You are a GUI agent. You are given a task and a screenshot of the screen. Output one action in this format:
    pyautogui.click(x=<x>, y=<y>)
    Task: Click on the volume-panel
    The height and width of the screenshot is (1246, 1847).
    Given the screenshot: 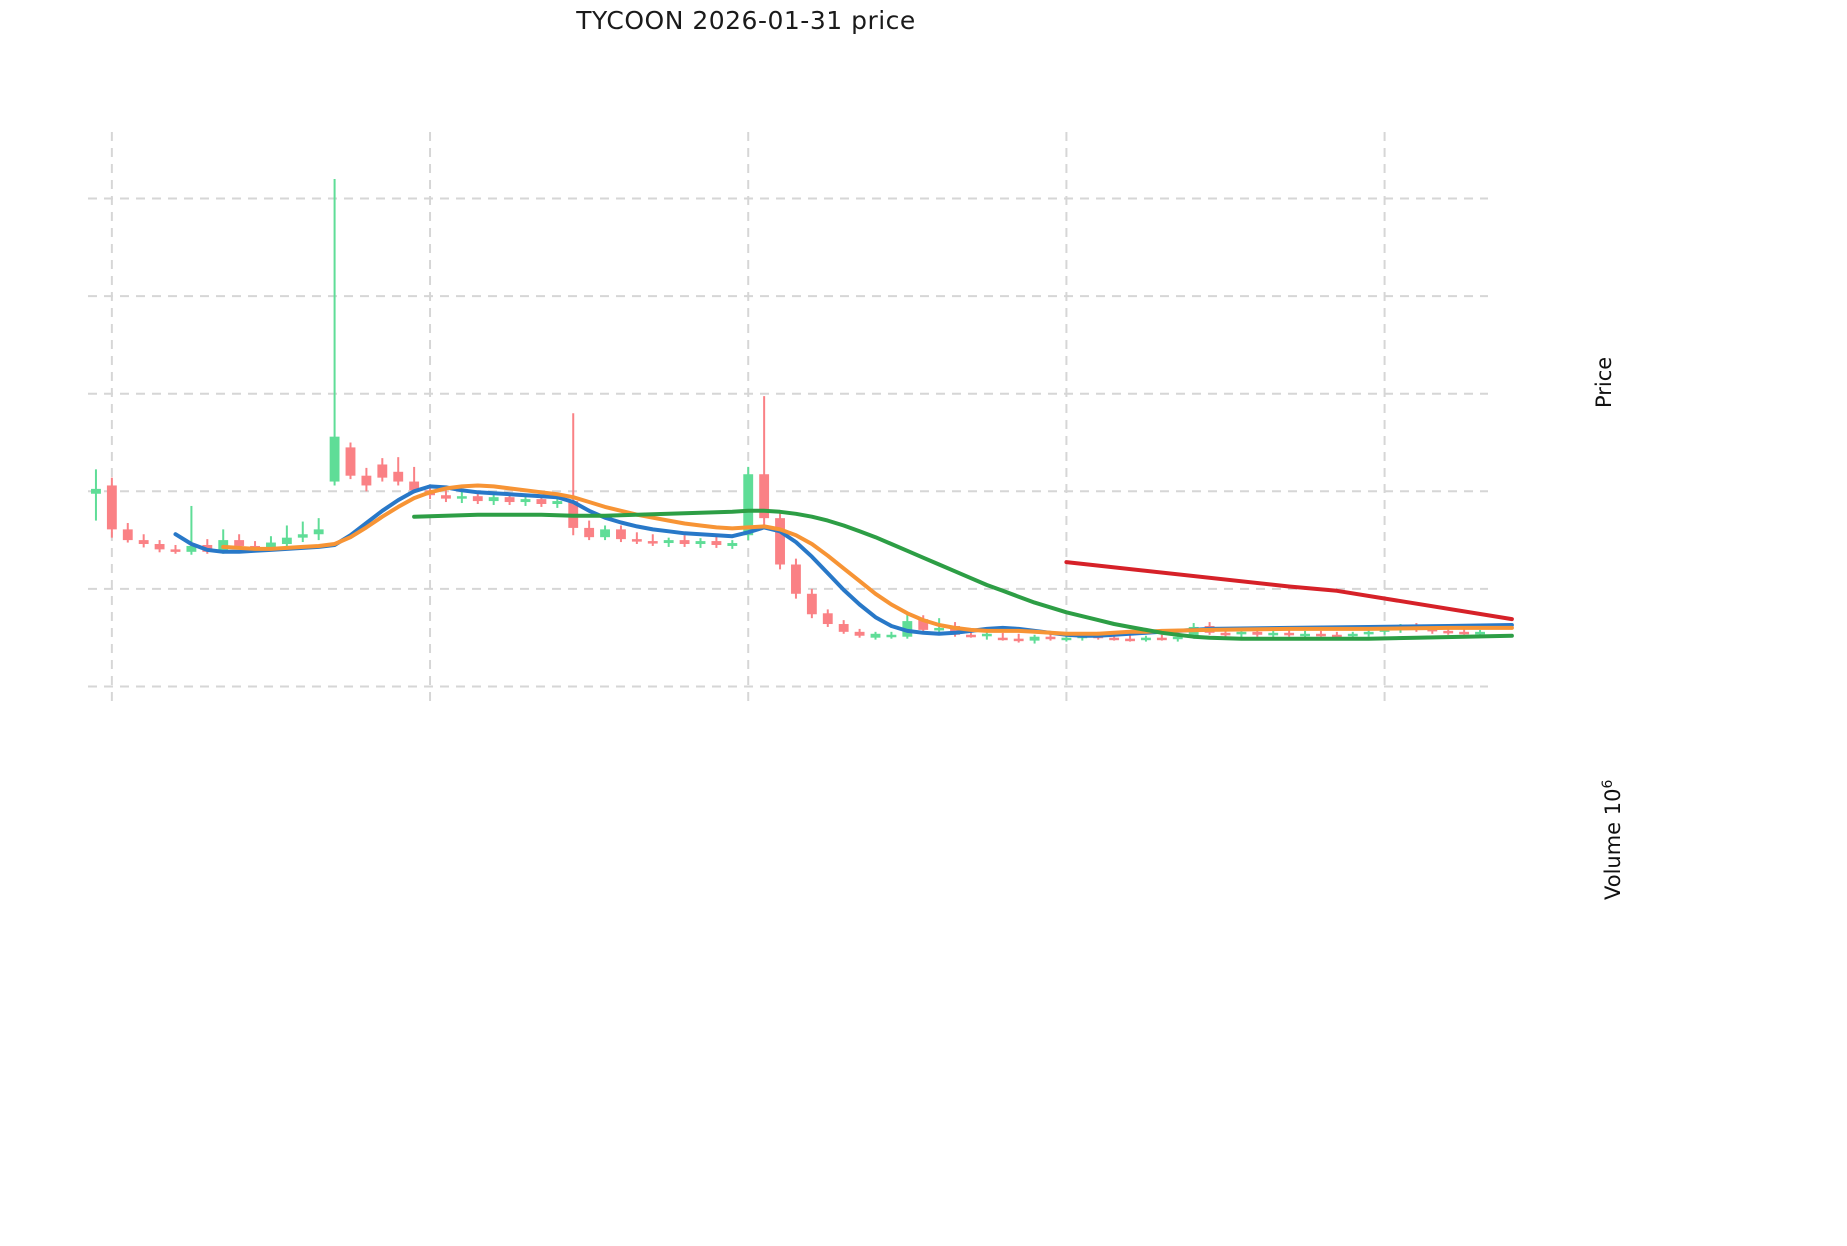 What is the action you would take?
    pyautogui.click(x=788, y=824)
    